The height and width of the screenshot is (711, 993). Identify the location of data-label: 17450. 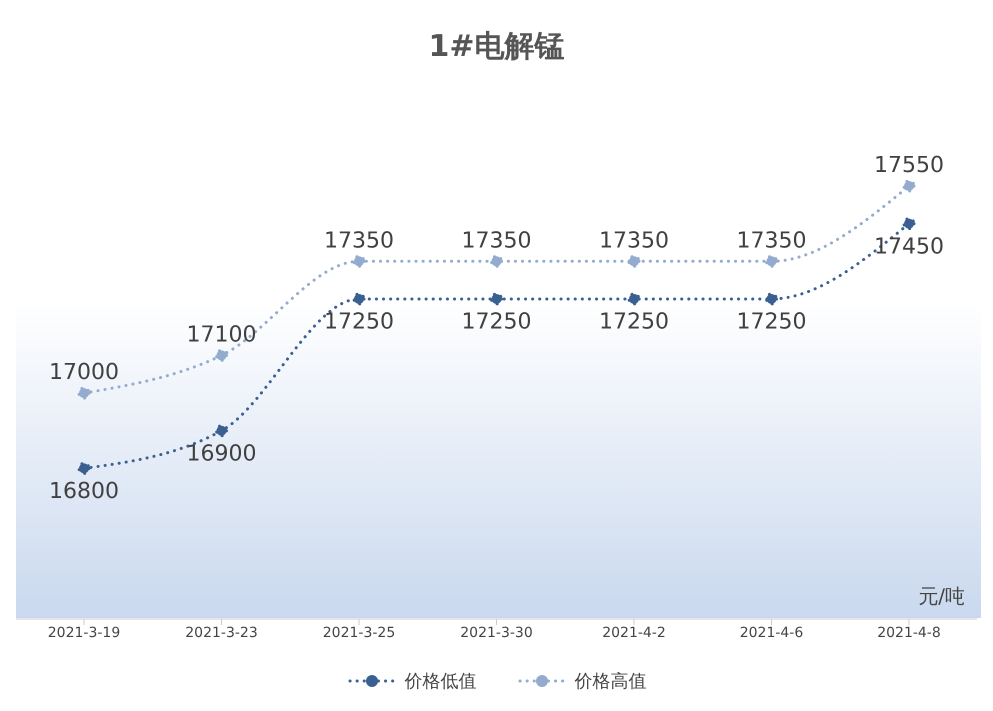
(909, 247).